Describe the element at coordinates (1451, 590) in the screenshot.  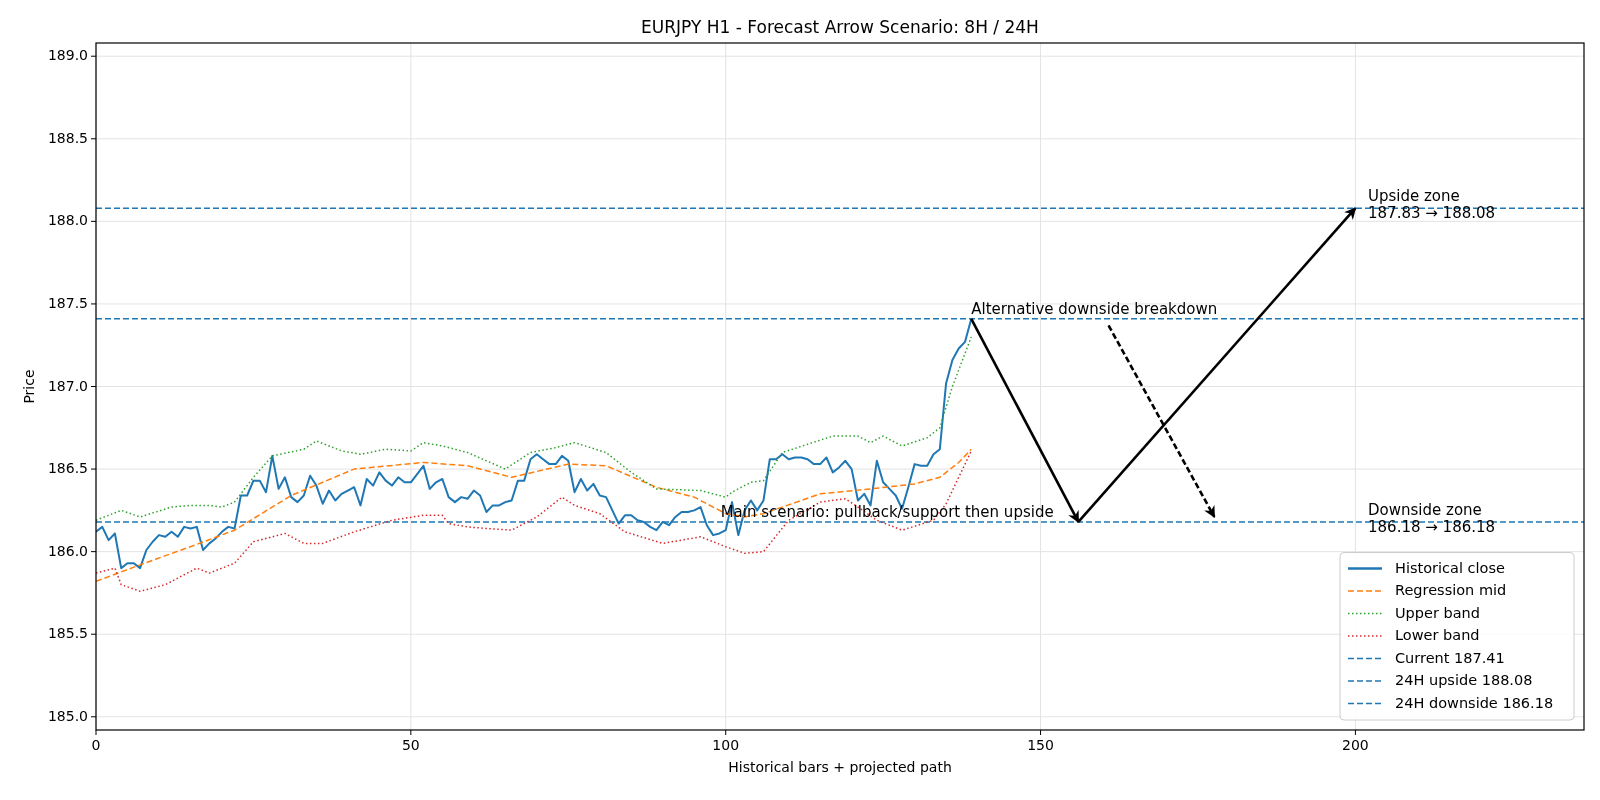
I see `legend-label: Regression mid` at that location.